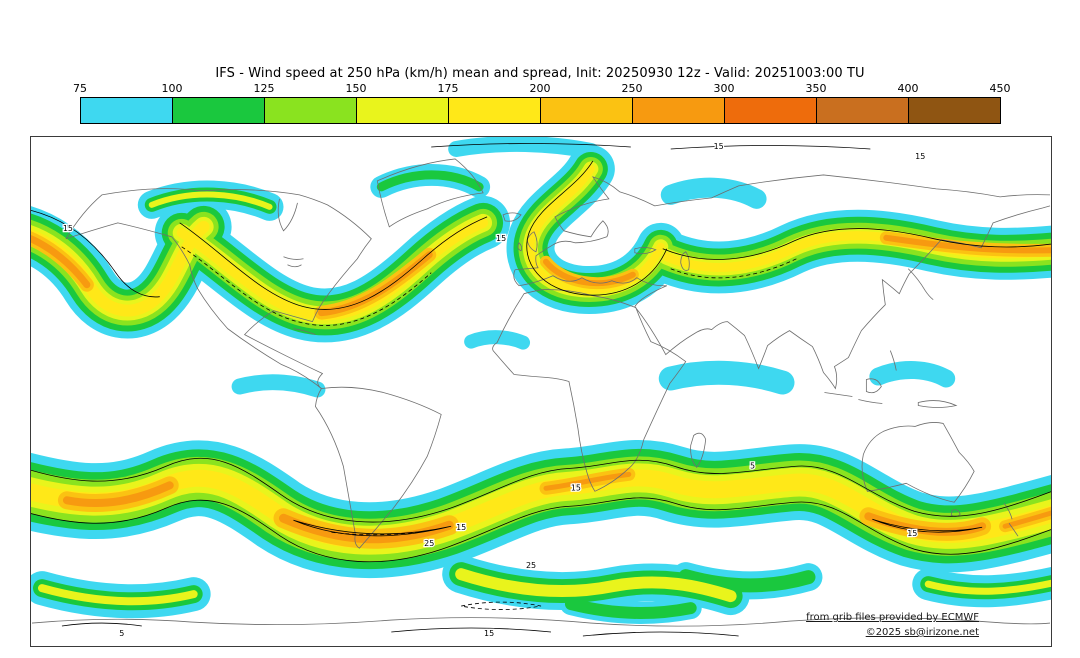 This screenshot has height=658, width=1080. I want to click on colorbar-tick: 200, so click(540, 88).